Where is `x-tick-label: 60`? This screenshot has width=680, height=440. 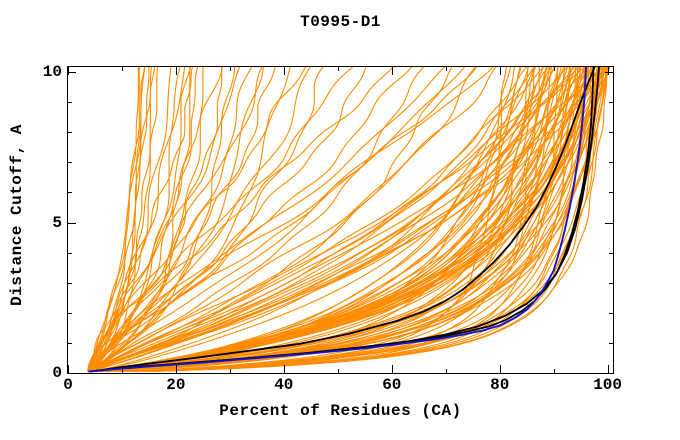 x-tick-label: 60 is located at coordinates (392, 385).